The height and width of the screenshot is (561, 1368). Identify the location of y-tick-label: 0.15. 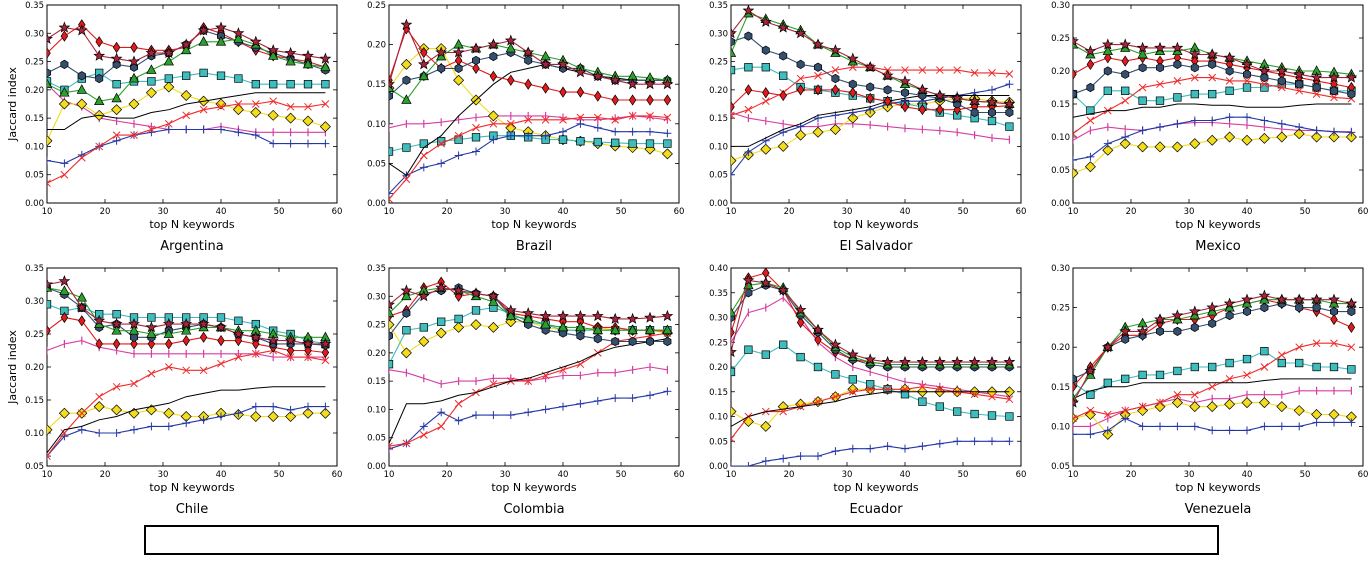
(34, 401).